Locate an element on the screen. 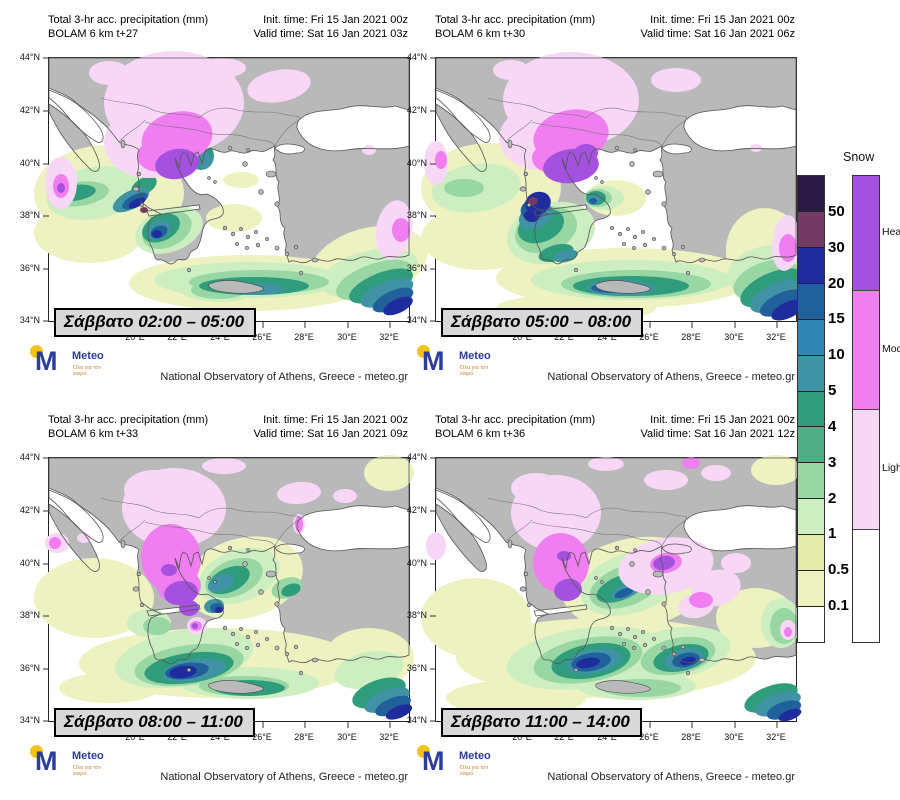  valid-time: Valid time: Sat 16 Jan 2021 12z is located at coordinates (717, 434).